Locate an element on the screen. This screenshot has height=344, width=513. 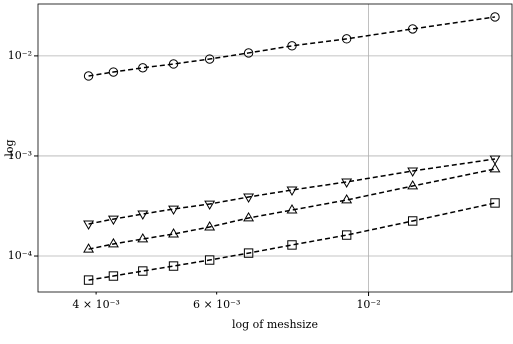
y-tick-label: 10⁻² is located at coordinates (20, 55).